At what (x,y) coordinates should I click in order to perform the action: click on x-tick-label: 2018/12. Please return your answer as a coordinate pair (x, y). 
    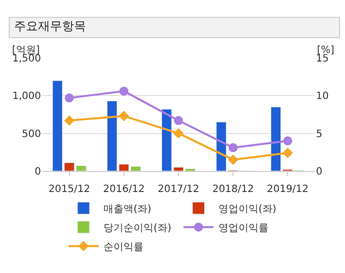
    Looking at the image, I should click on (233, 189).